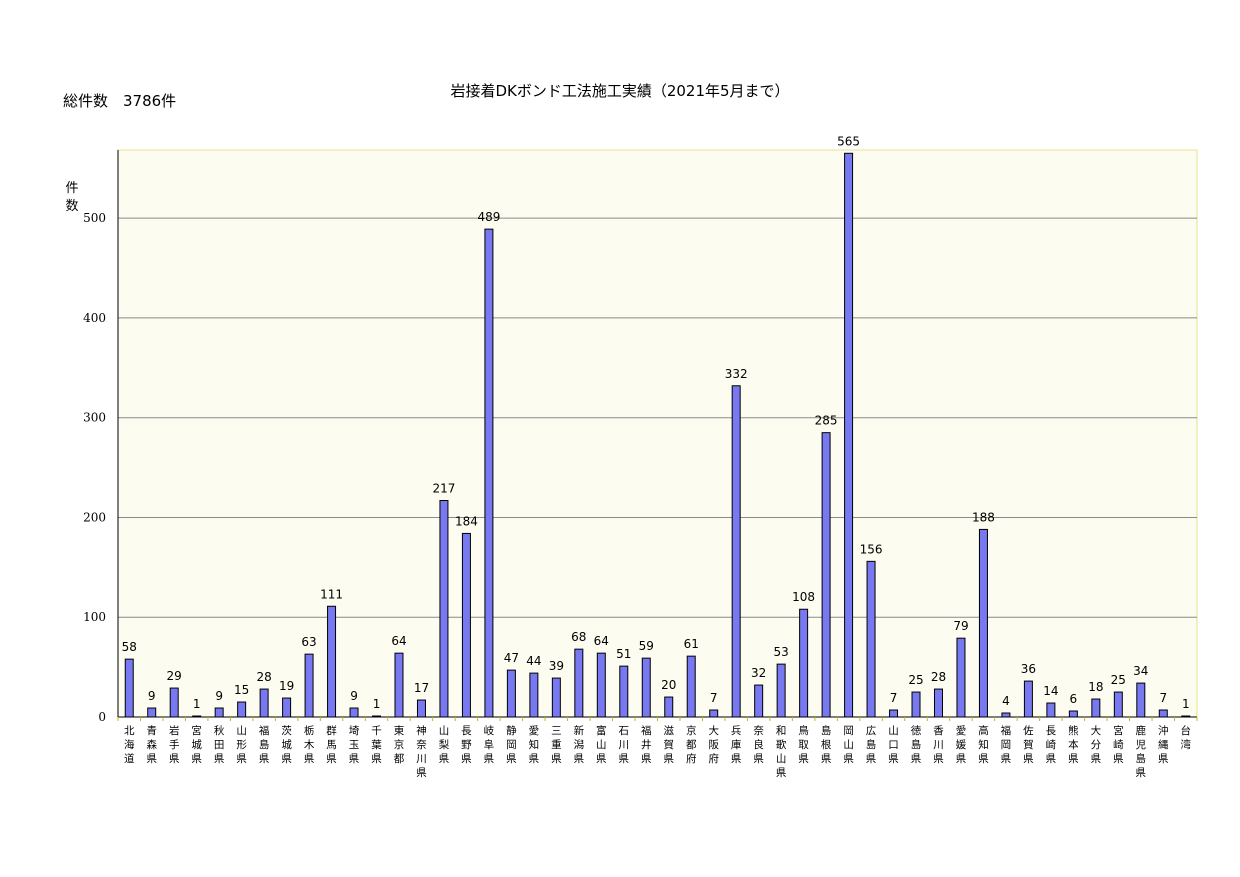 The width and height of the screenshot is (1240, 877). What do you see at coordinates (331, 594) in the screenshot?
I see `data-label: 111` at bounding box center [331, 594].